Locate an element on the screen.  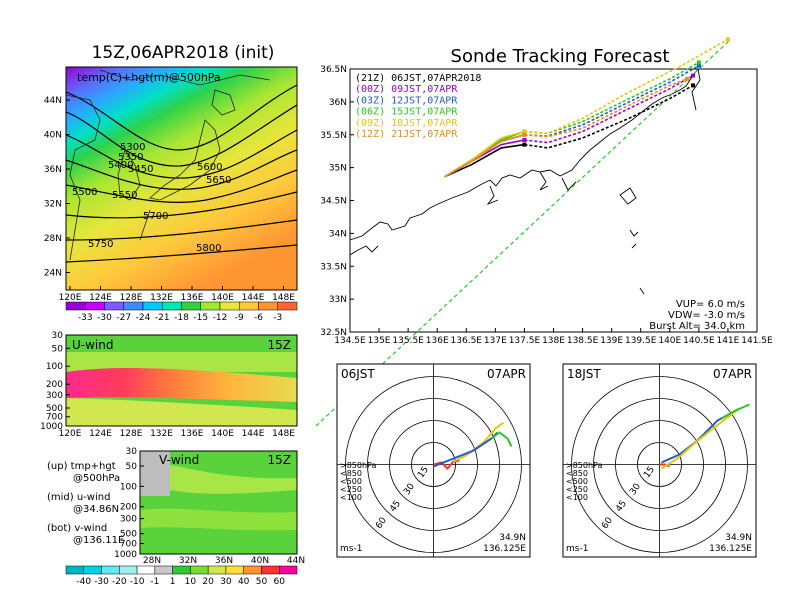
height-contour-label: 5700 is located at coordinates (155, 216).